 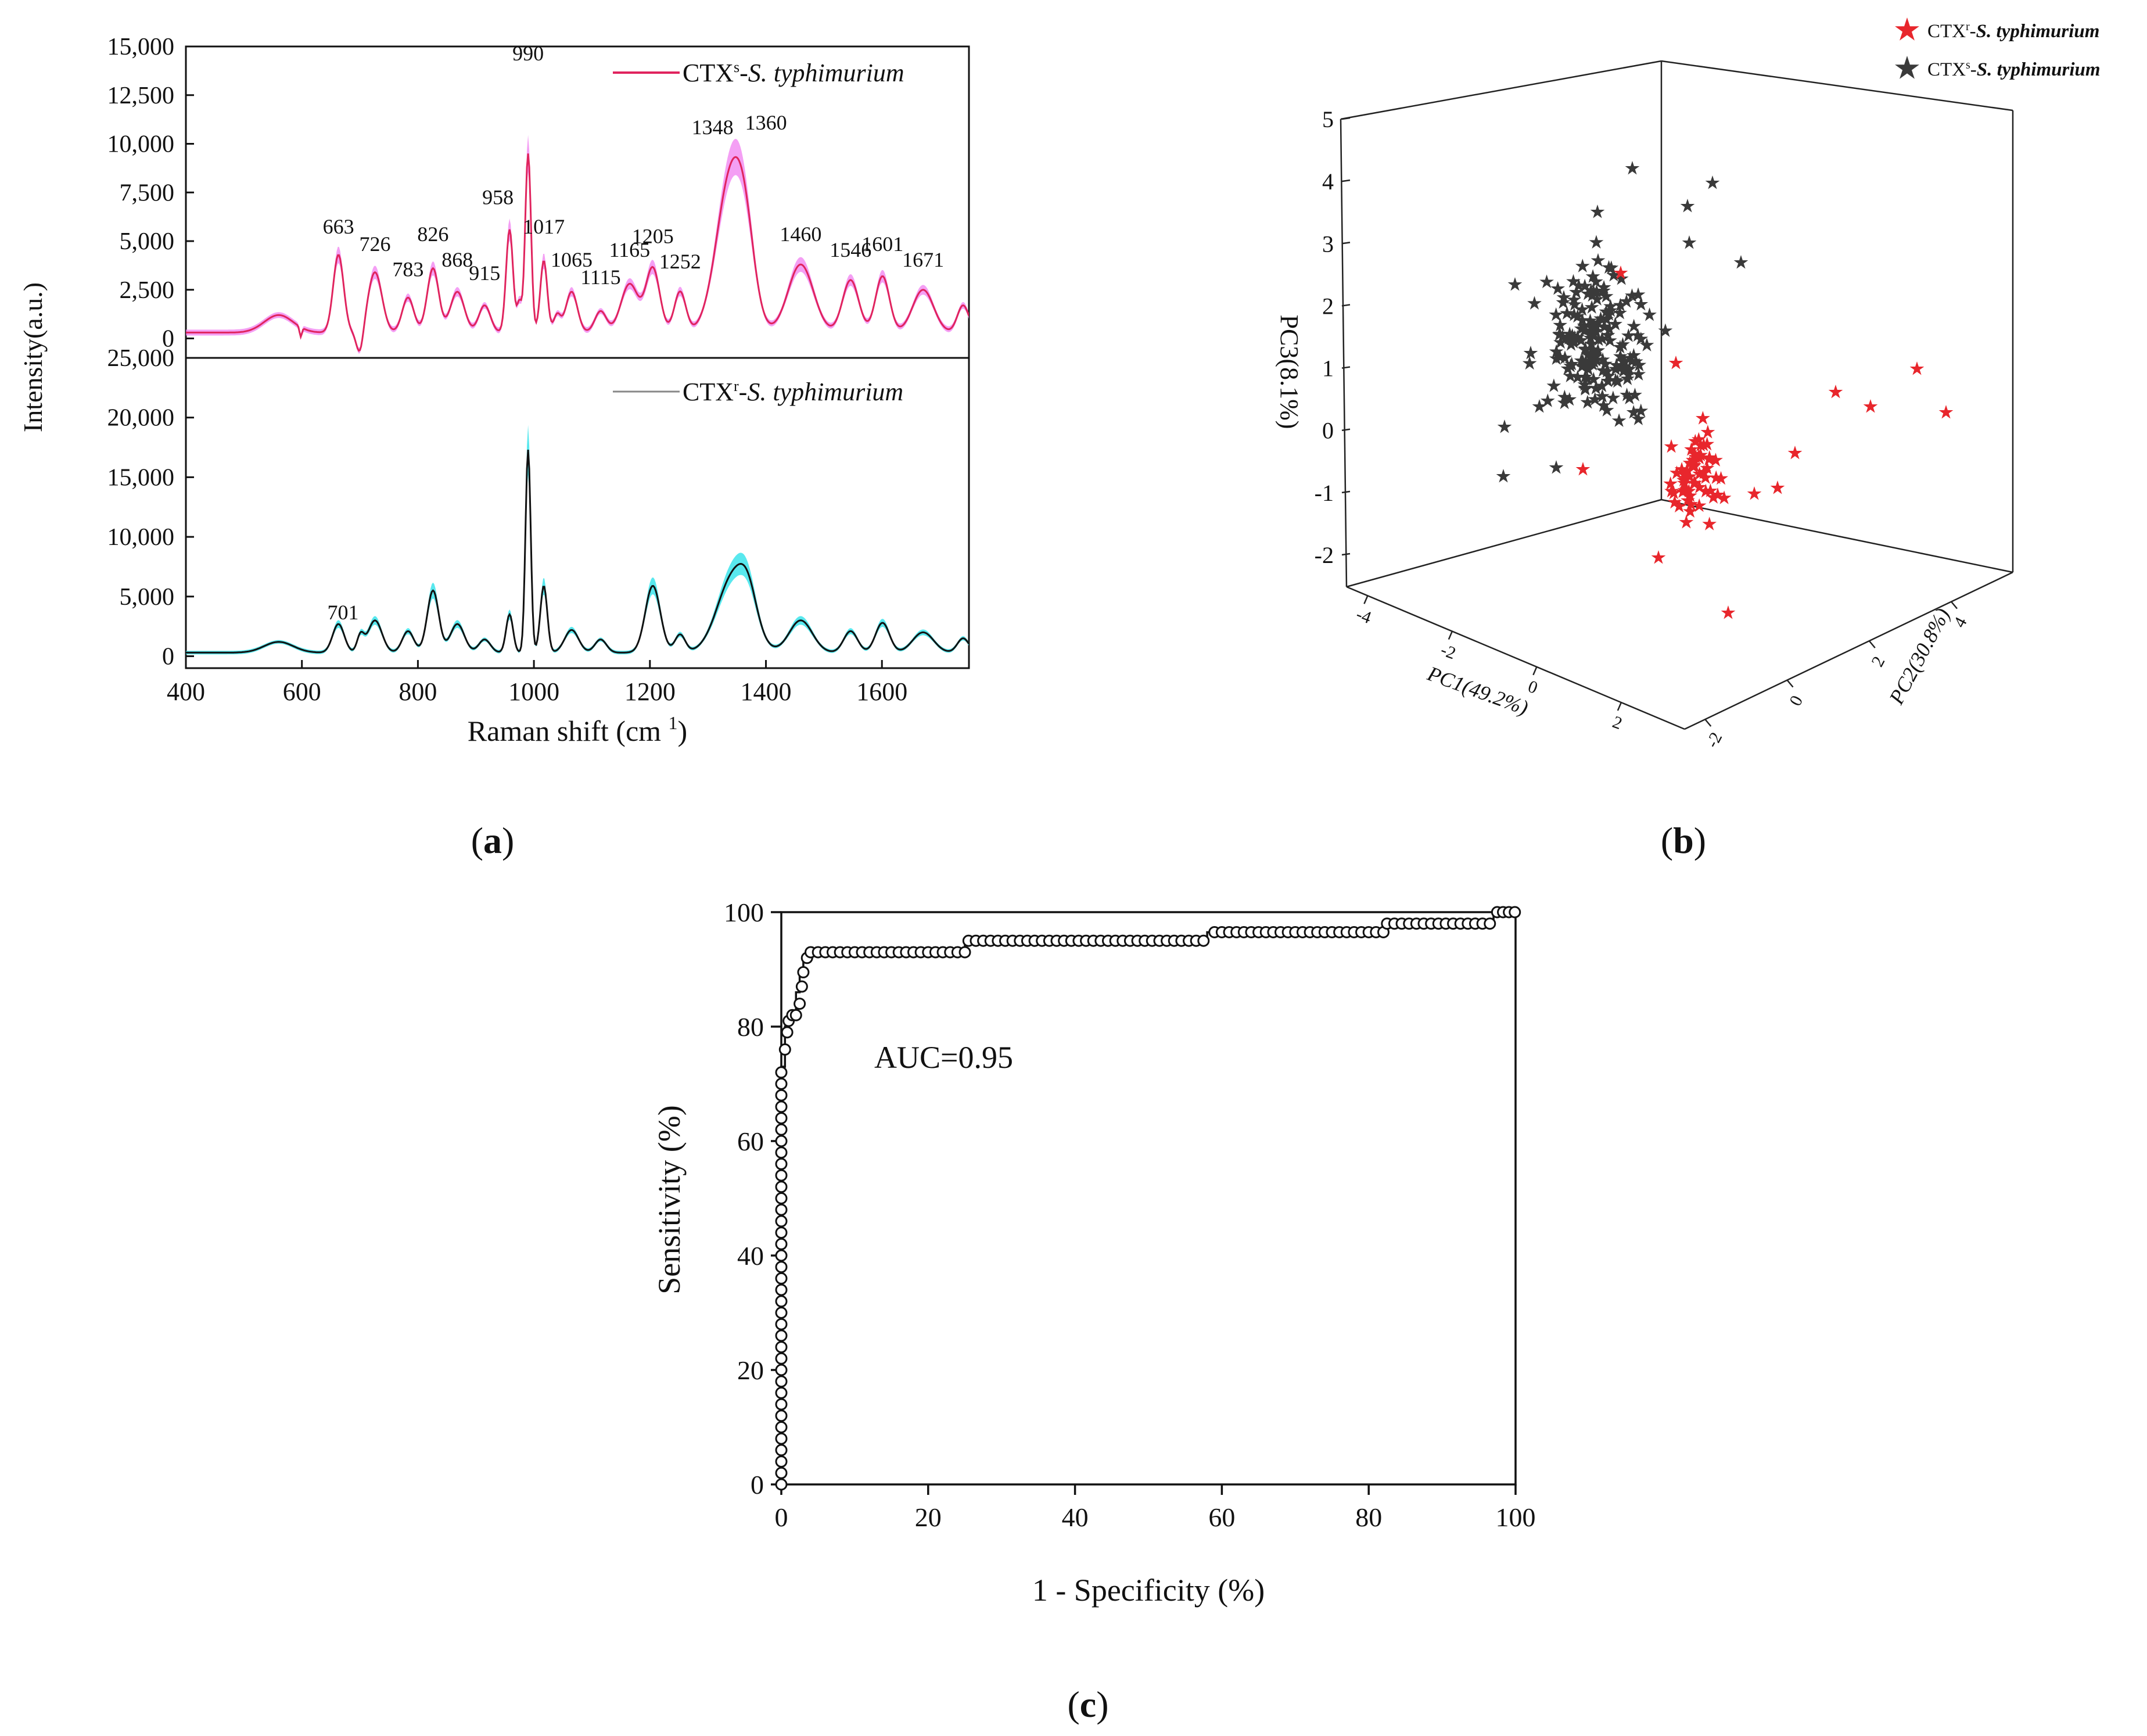 What do you see at coordinates (1221, 1517) in the screenshot?
I see `roc-x-tick-label: 60` at bounding box center [1221, 1517].